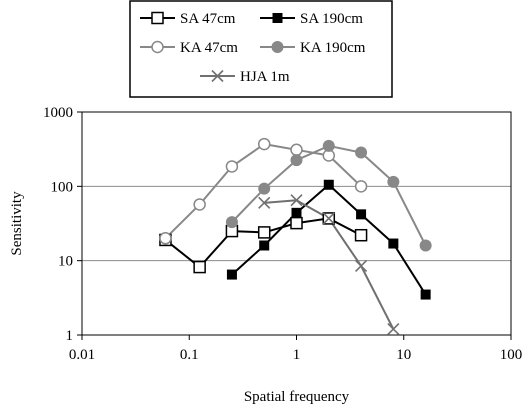 The height and width of the screenshot is (404, 523). What do you see at coordinates (58, 113) in the screenshot?
I see `y-tick-label: 1000` at bounding box center [58, 113].